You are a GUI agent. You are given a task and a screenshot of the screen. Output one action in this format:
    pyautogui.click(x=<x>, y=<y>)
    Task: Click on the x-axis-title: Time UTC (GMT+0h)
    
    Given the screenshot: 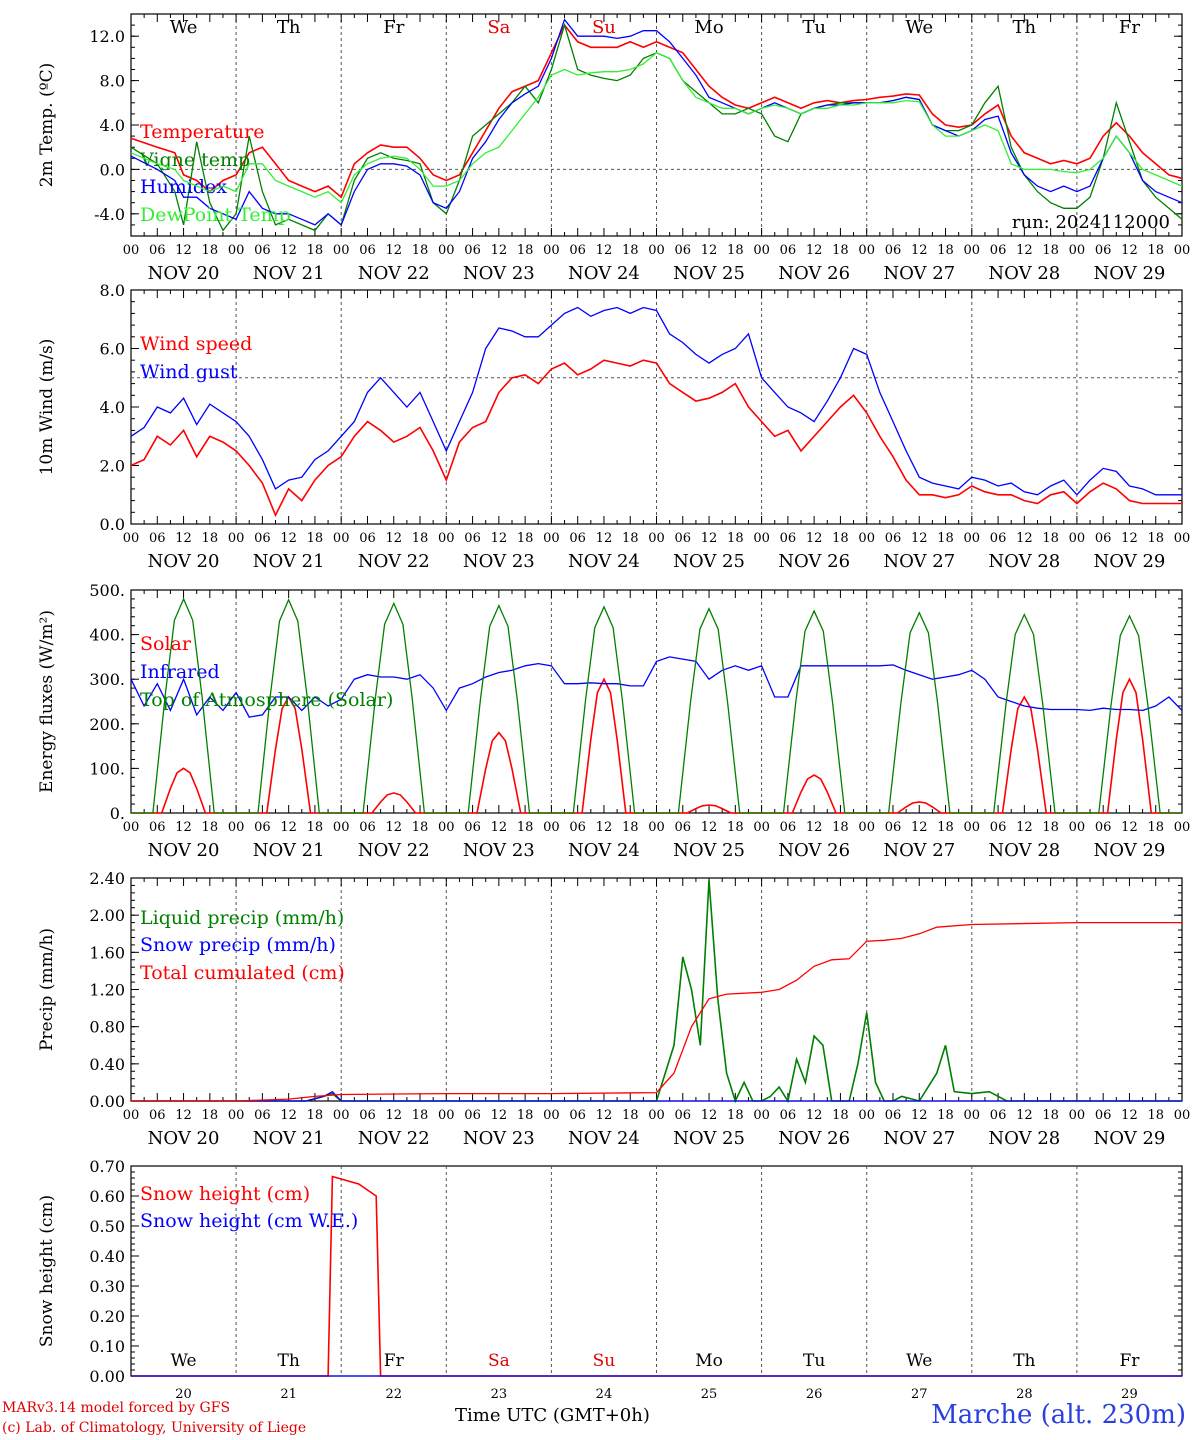 What is the action you would take?
    pyautogui.click(x=552, y=1415)
    